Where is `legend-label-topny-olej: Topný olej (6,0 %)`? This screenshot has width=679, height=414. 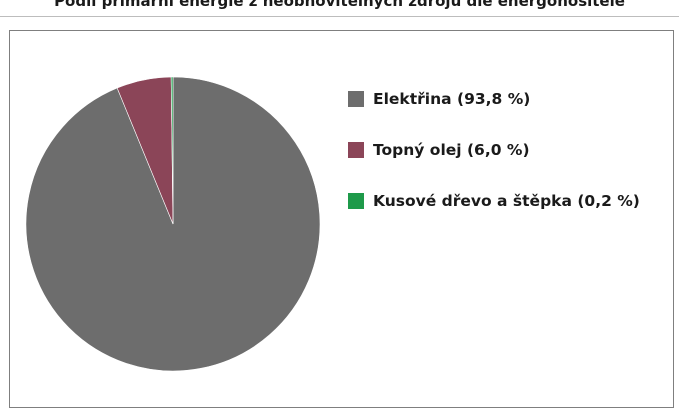 legend-label-topny-olej: Topný olej (6,0 %) is located at coordinates (451, 149).